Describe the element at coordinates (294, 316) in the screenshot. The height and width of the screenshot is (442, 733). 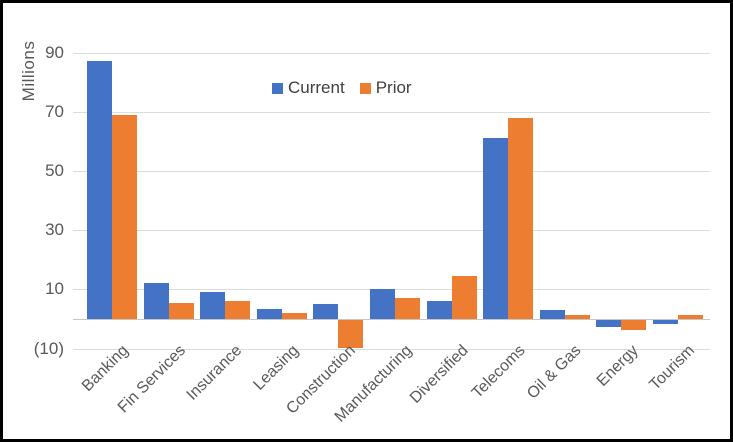
I see `bar-prior-leasing` at that location.